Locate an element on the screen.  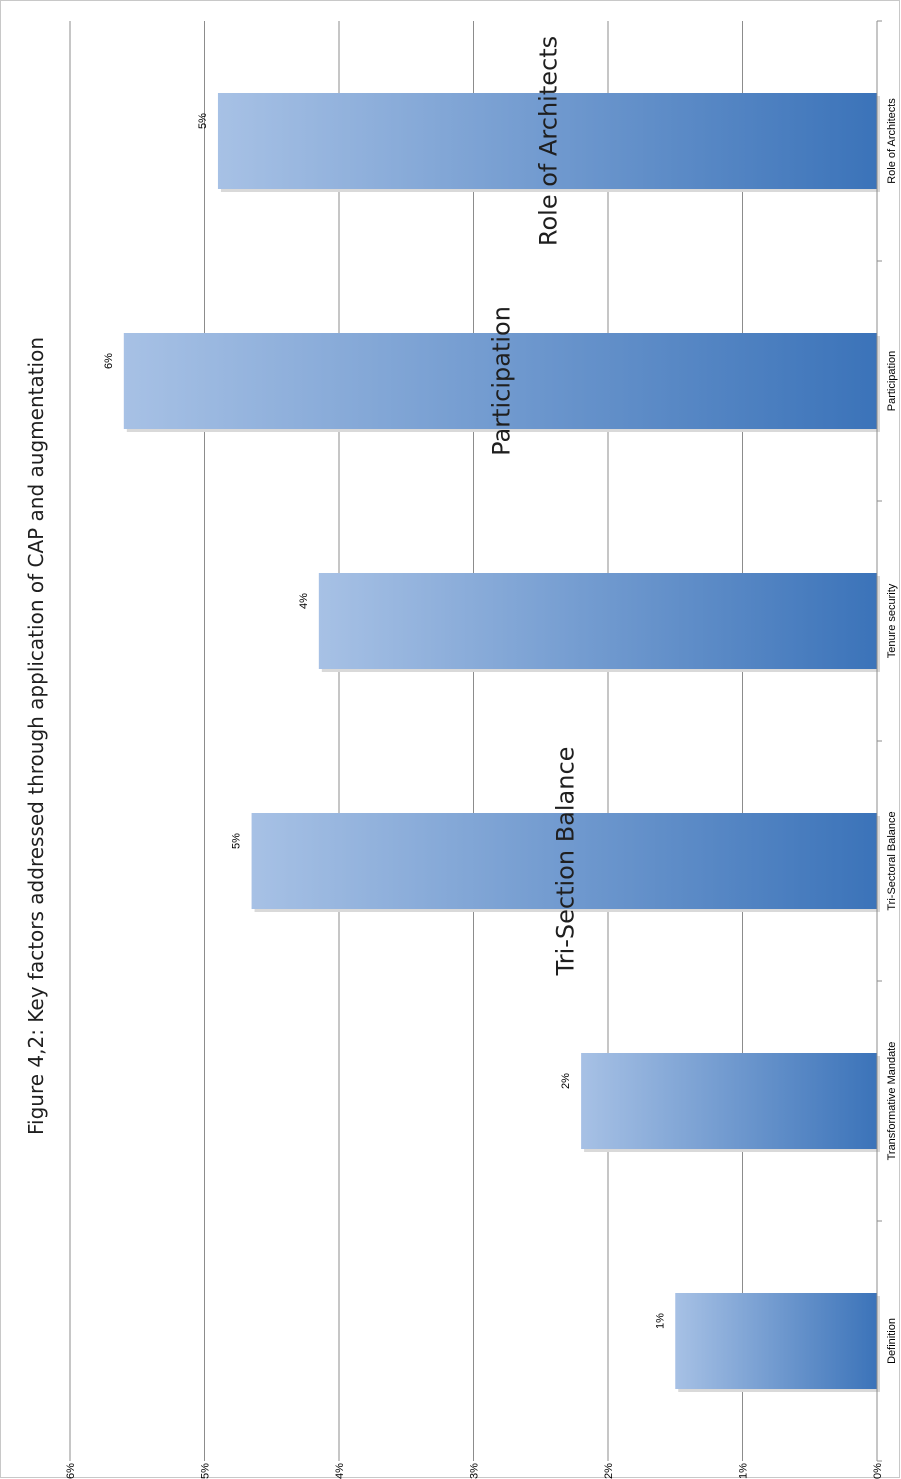
value-tick-label: 0% is located at coordinates (878, 1471).